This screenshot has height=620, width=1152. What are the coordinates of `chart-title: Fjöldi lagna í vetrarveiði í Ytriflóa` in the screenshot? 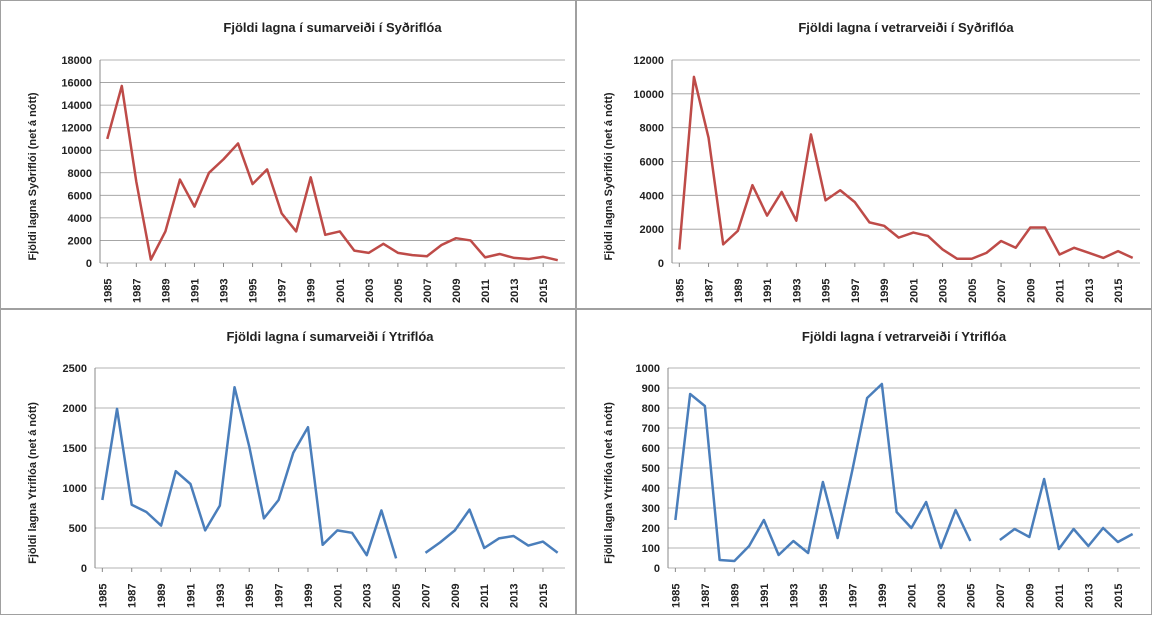 It's located at (904, 336).